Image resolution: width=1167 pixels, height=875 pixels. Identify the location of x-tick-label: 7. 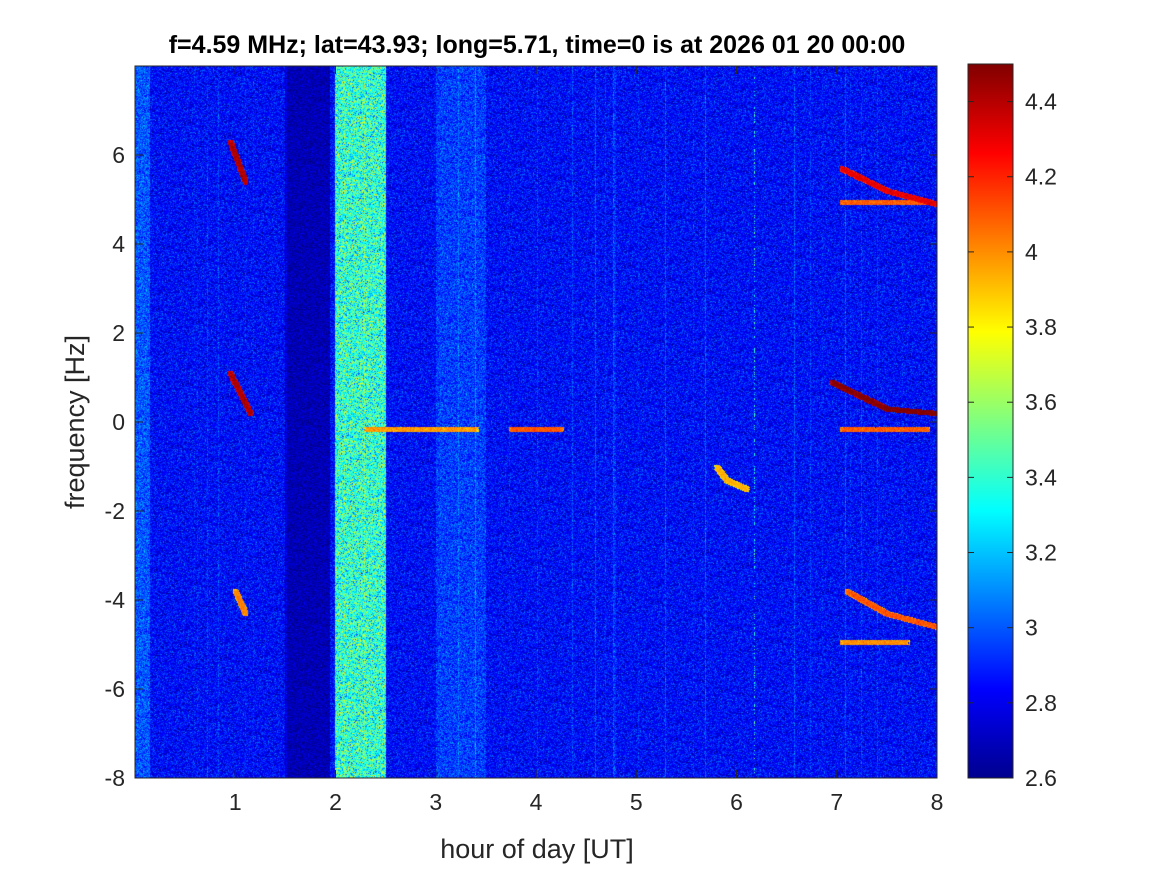
(836, 802).